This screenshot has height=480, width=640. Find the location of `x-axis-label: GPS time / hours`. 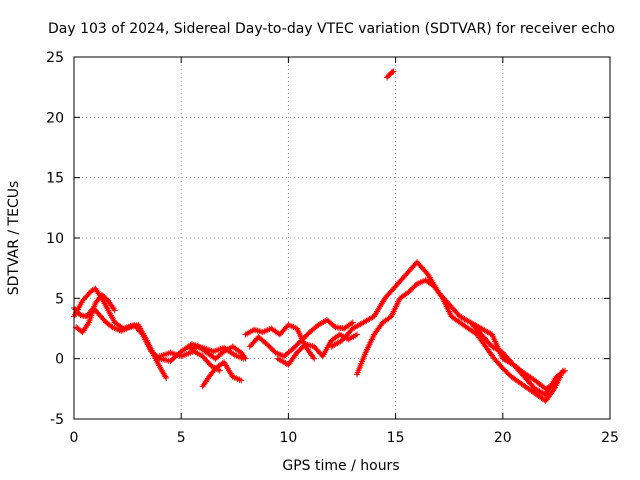

x-axis-label: GPS time / hours is located at coordinates (340, 466).